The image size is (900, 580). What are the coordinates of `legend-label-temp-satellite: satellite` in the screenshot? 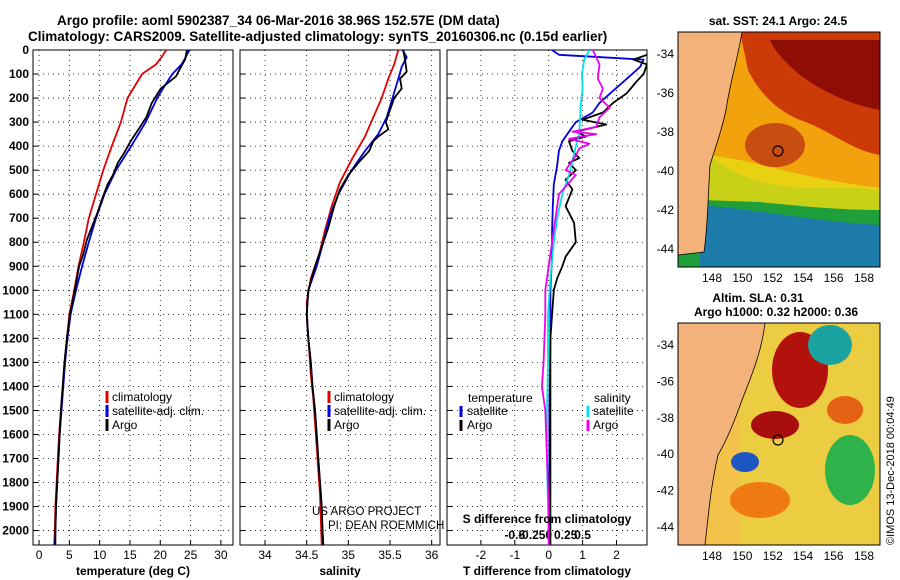 It's located at (487, 411).